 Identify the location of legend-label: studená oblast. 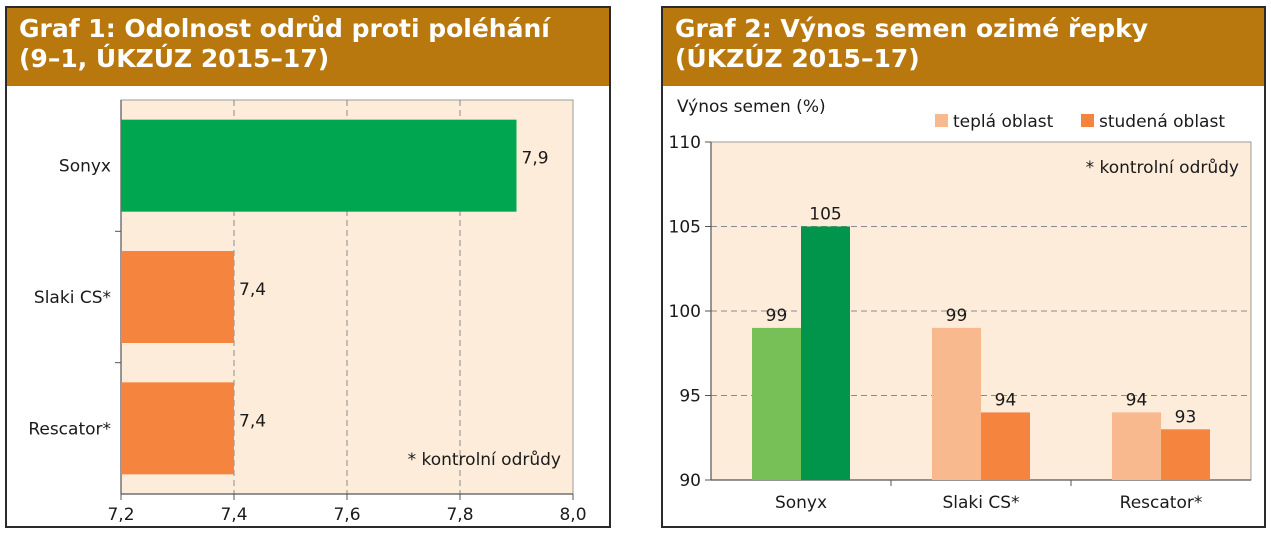
(1162, 122).